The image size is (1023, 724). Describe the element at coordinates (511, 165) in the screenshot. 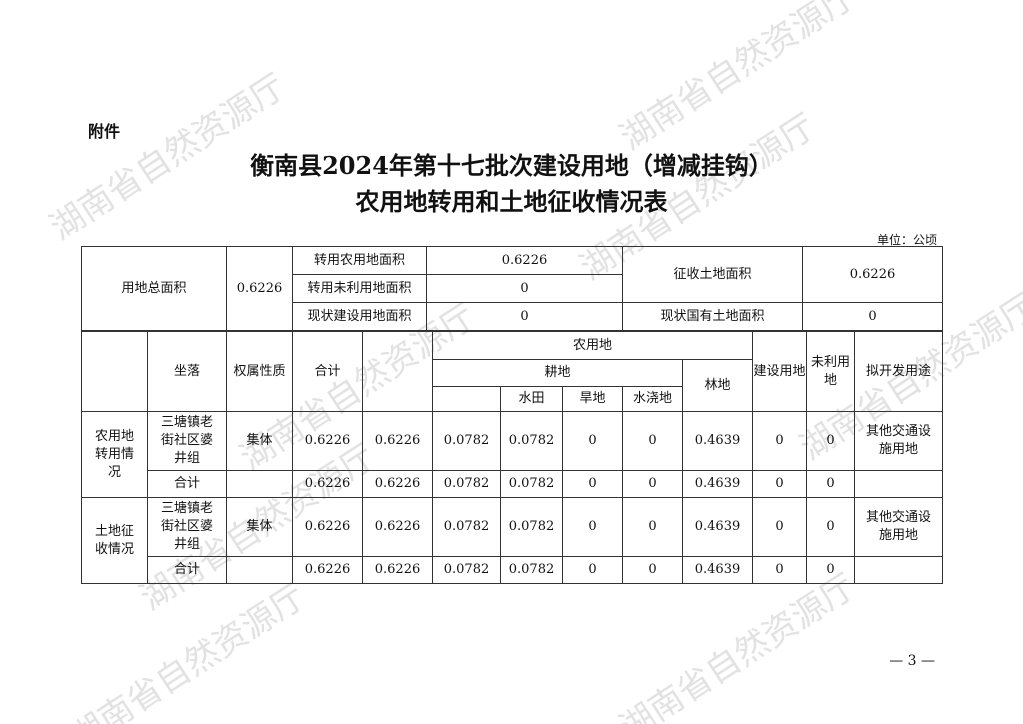

I see `title-line-1: 衡南县2024年第十七批次建设用地（增减挂钩）` at that location.